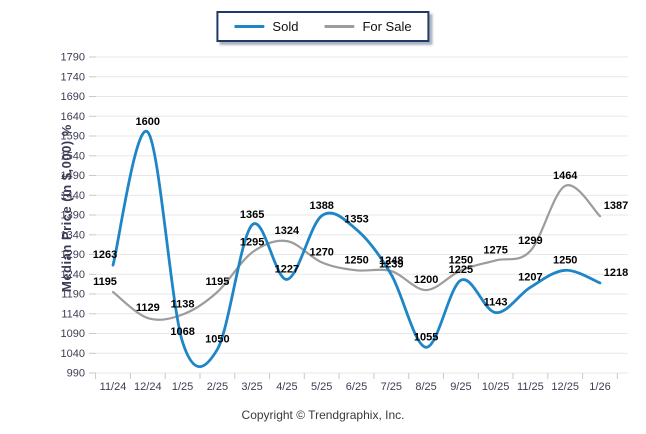  I want to click on x-tick-label: 12/24, so click(148, 387).